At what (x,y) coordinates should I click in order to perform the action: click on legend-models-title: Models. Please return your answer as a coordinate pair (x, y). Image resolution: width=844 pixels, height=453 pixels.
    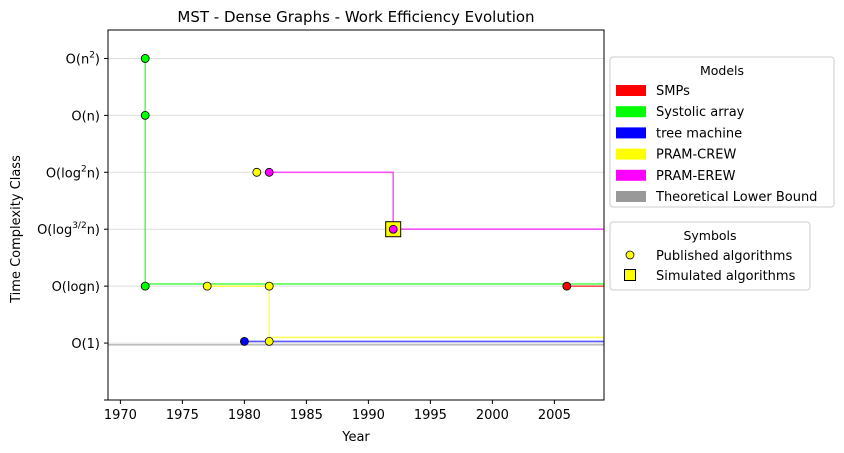
    Looking at the image, I should click on (722, 70).